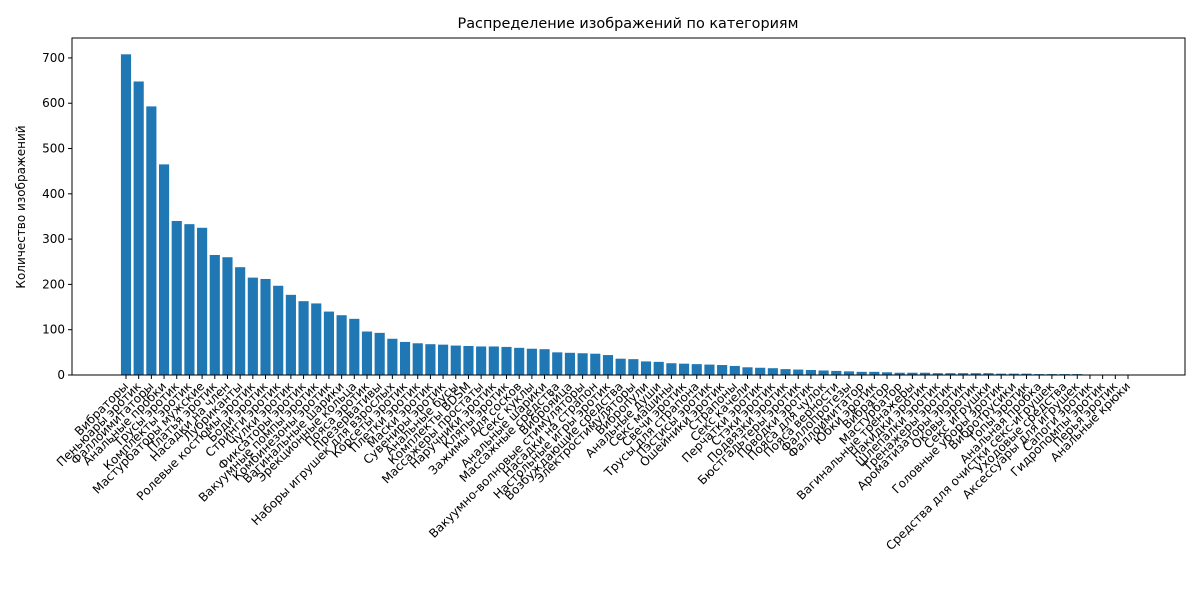 This screenshot has height=600, width=1200. What do you see at coordinates (628, 24) in the screenshot?
I see `chart-title: Распределение изображений по категориям` at bounding box center [628, 24].